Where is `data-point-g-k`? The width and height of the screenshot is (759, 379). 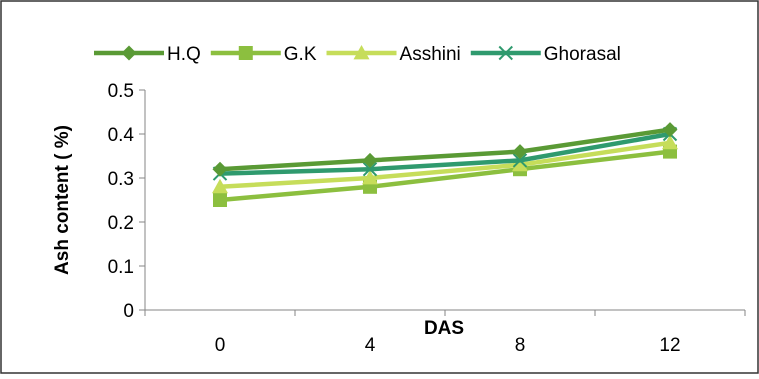 data-point-g-k is located at coordinates (220, 200).